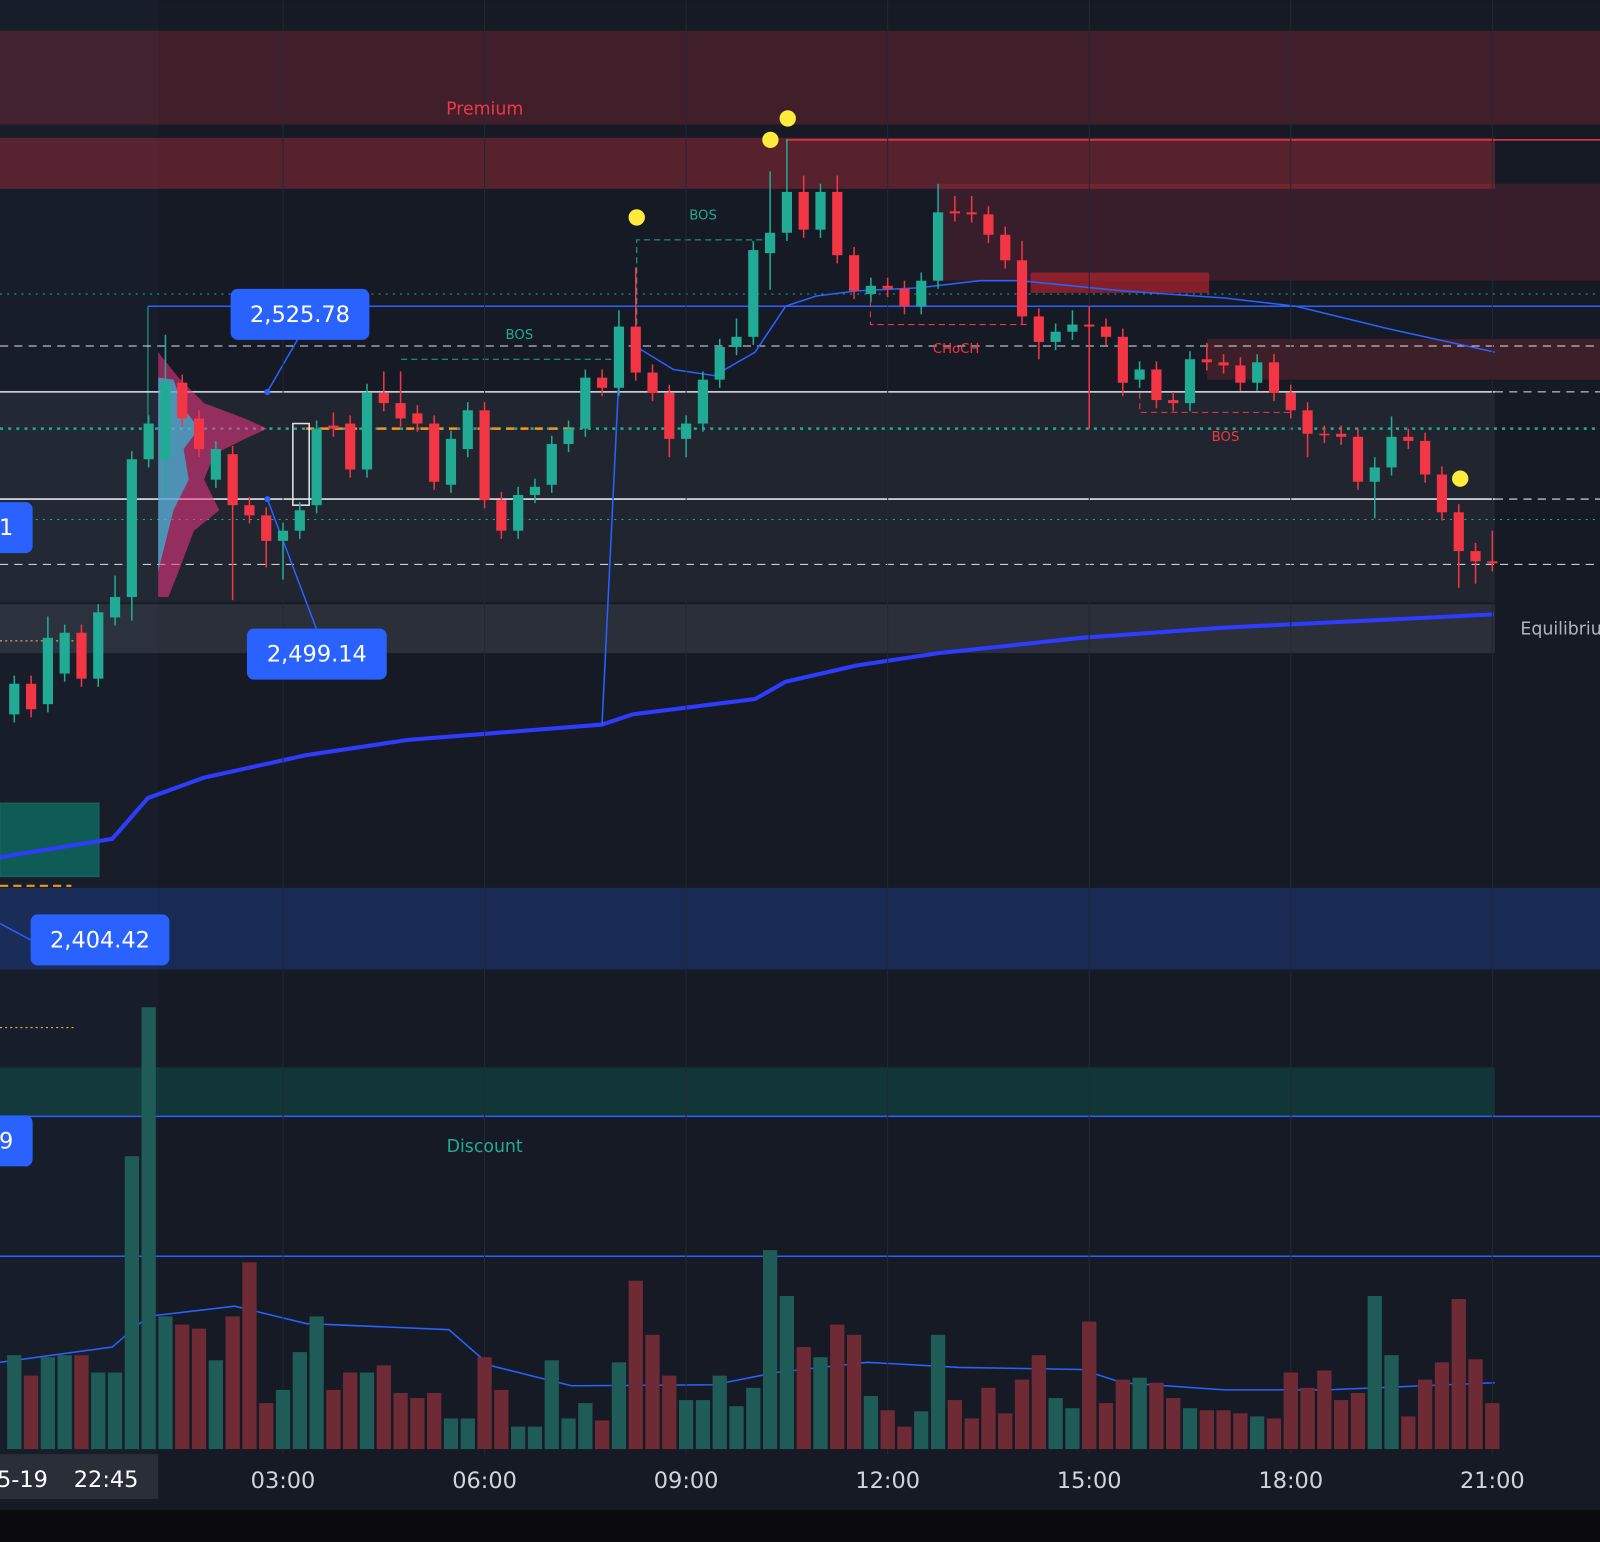 This screenshot has height=1542, width=1600. I want to click on price-label: 1, so click(6, 528).